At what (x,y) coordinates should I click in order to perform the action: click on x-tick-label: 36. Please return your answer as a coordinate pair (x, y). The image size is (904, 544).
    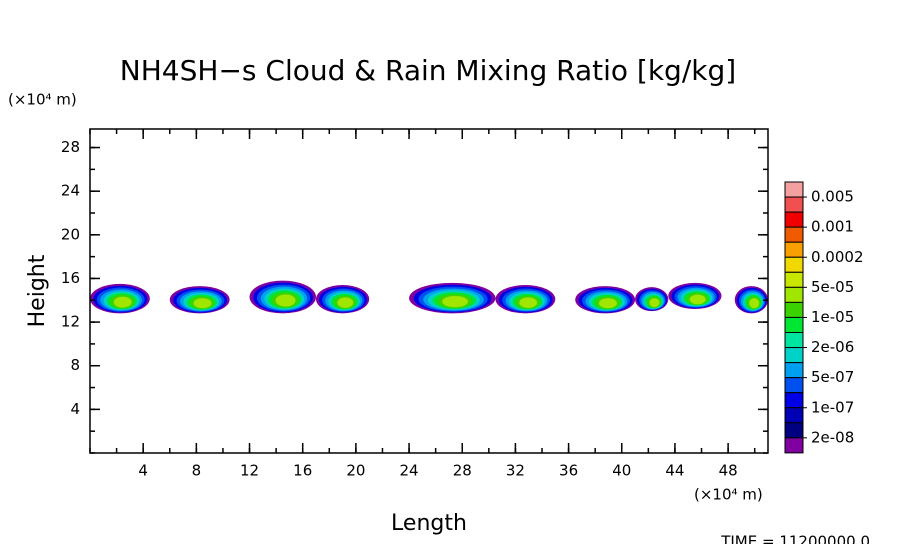
    Looking at the image, I should click on (568, 471).